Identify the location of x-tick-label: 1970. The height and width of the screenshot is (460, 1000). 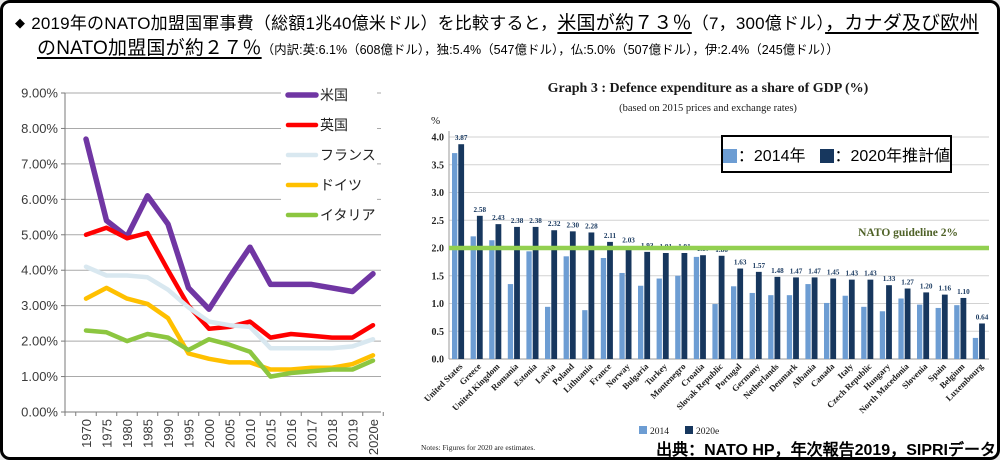
(86, 433).